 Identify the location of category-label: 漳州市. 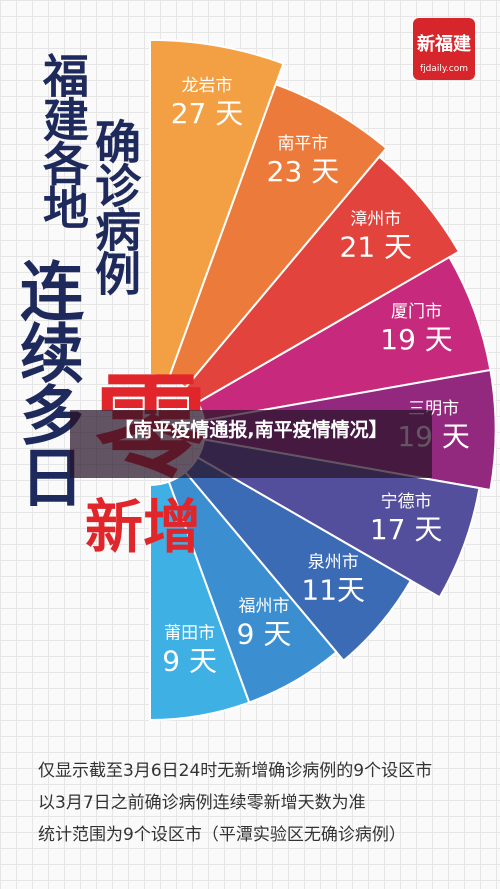
(375, 220).